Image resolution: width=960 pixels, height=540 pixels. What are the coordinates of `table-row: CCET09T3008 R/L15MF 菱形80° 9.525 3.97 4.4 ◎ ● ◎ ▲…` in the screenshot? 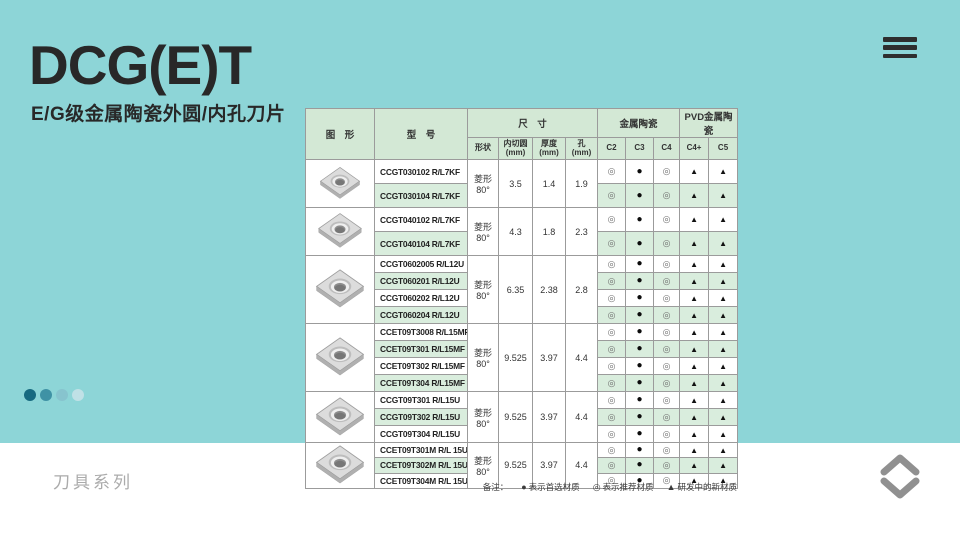 It's located at (522, 357).